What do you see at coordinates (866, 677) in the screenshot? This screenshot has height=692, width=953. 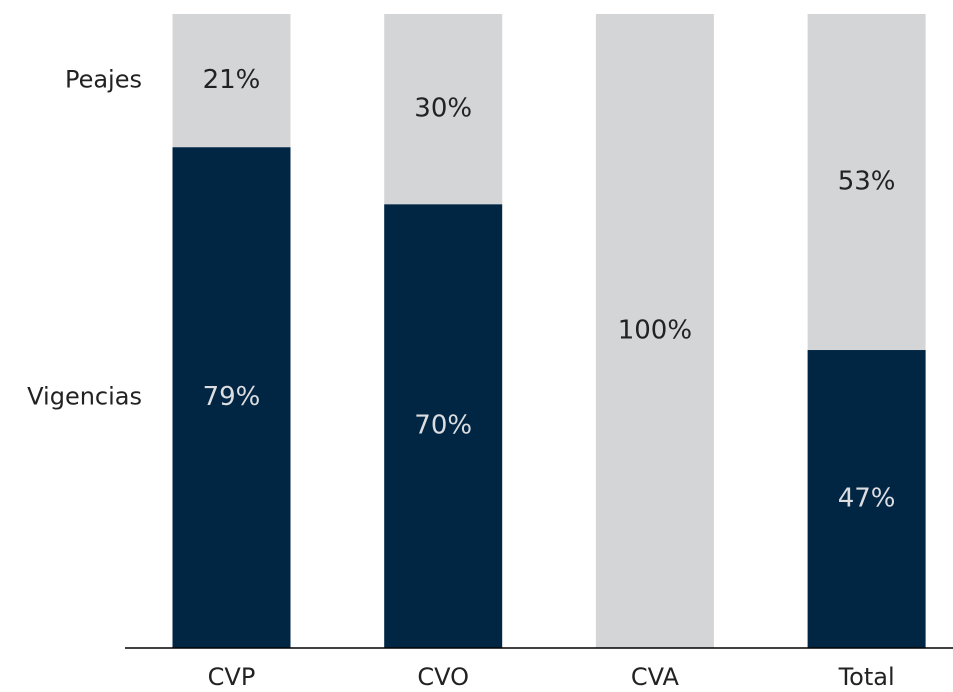 I see `x-tick-label: Total` at bounding box center [866, 677].